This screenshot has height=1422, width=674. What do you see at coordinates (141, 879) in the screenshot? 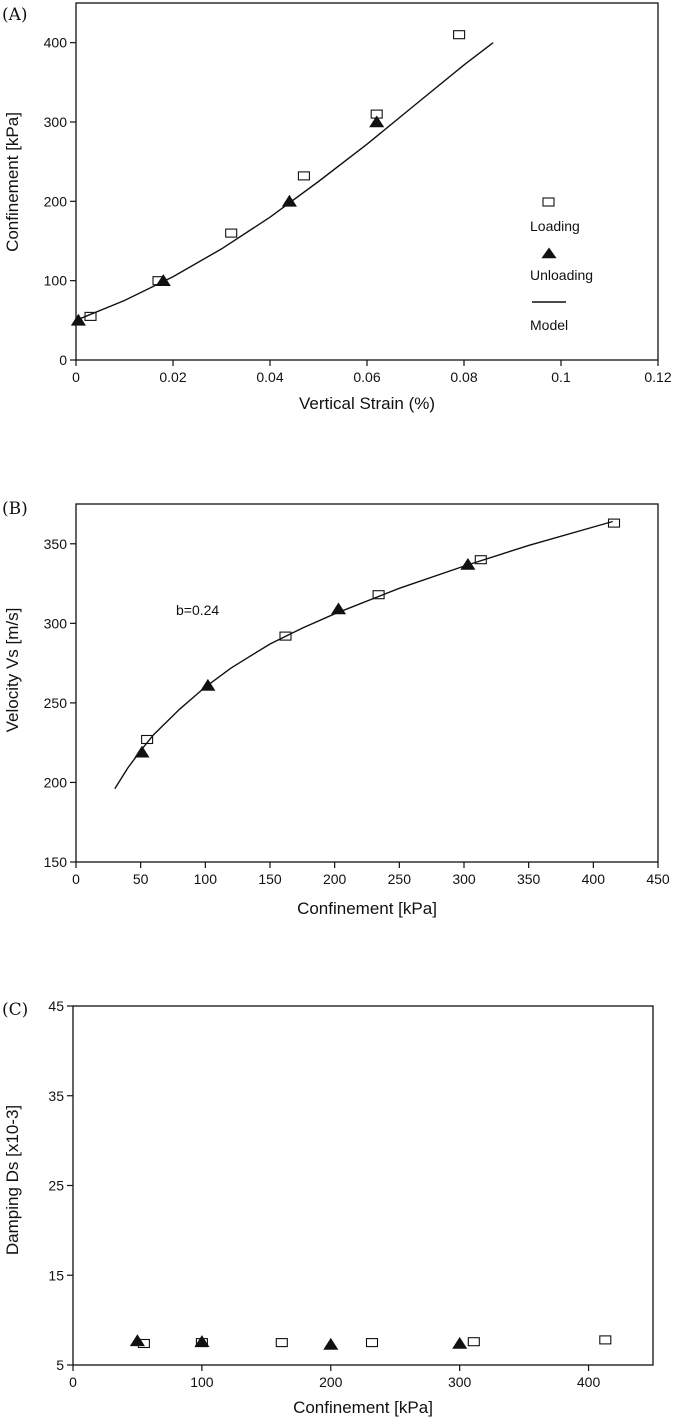
I see `x-tick-label: 50` at bounding box center [141, 879].